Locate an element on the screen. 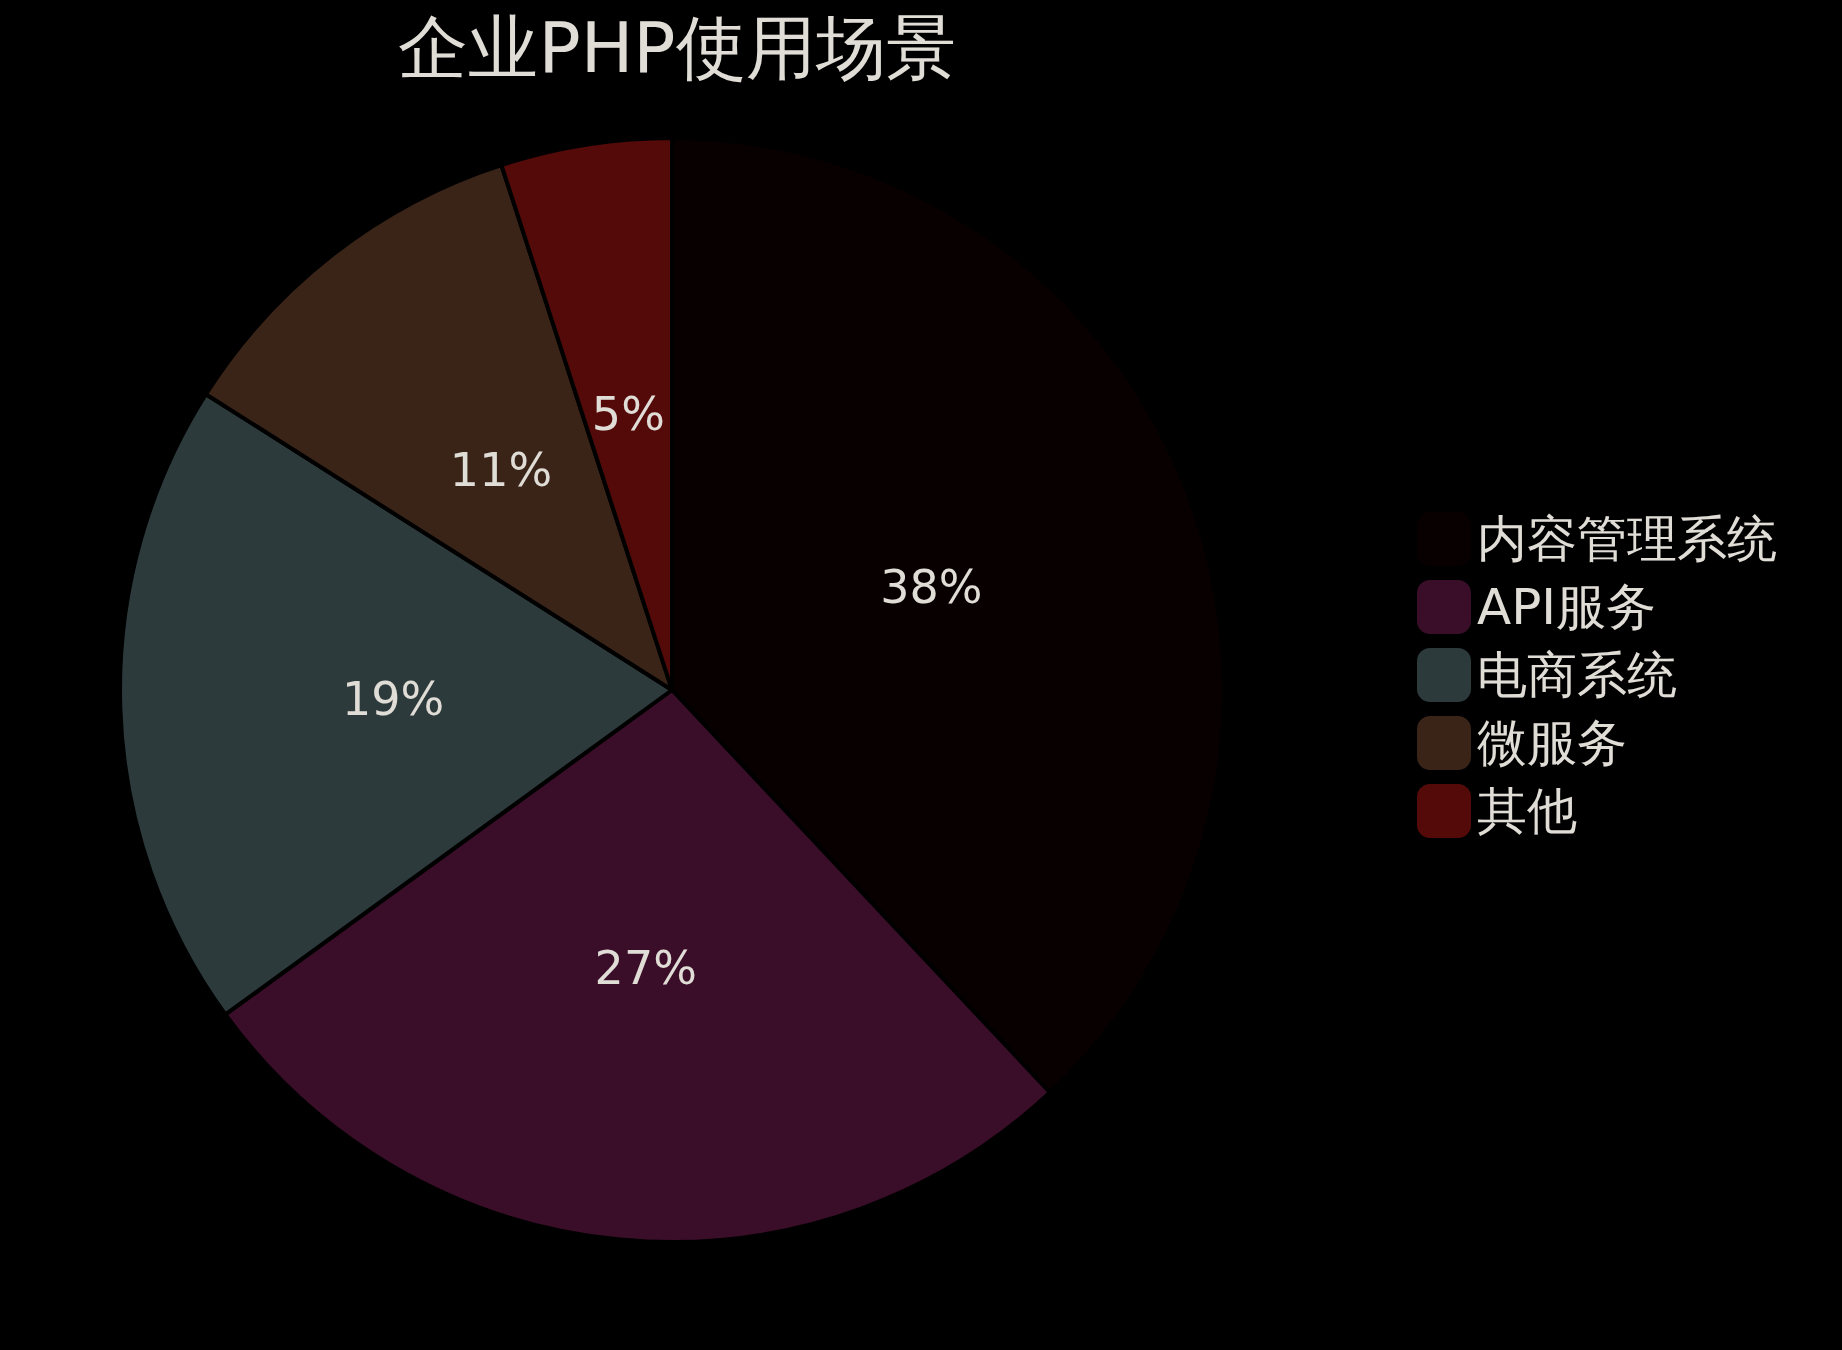 This screenshot has width=1842, height=1350. data-label: 5% is located at coordinates (628, 414).